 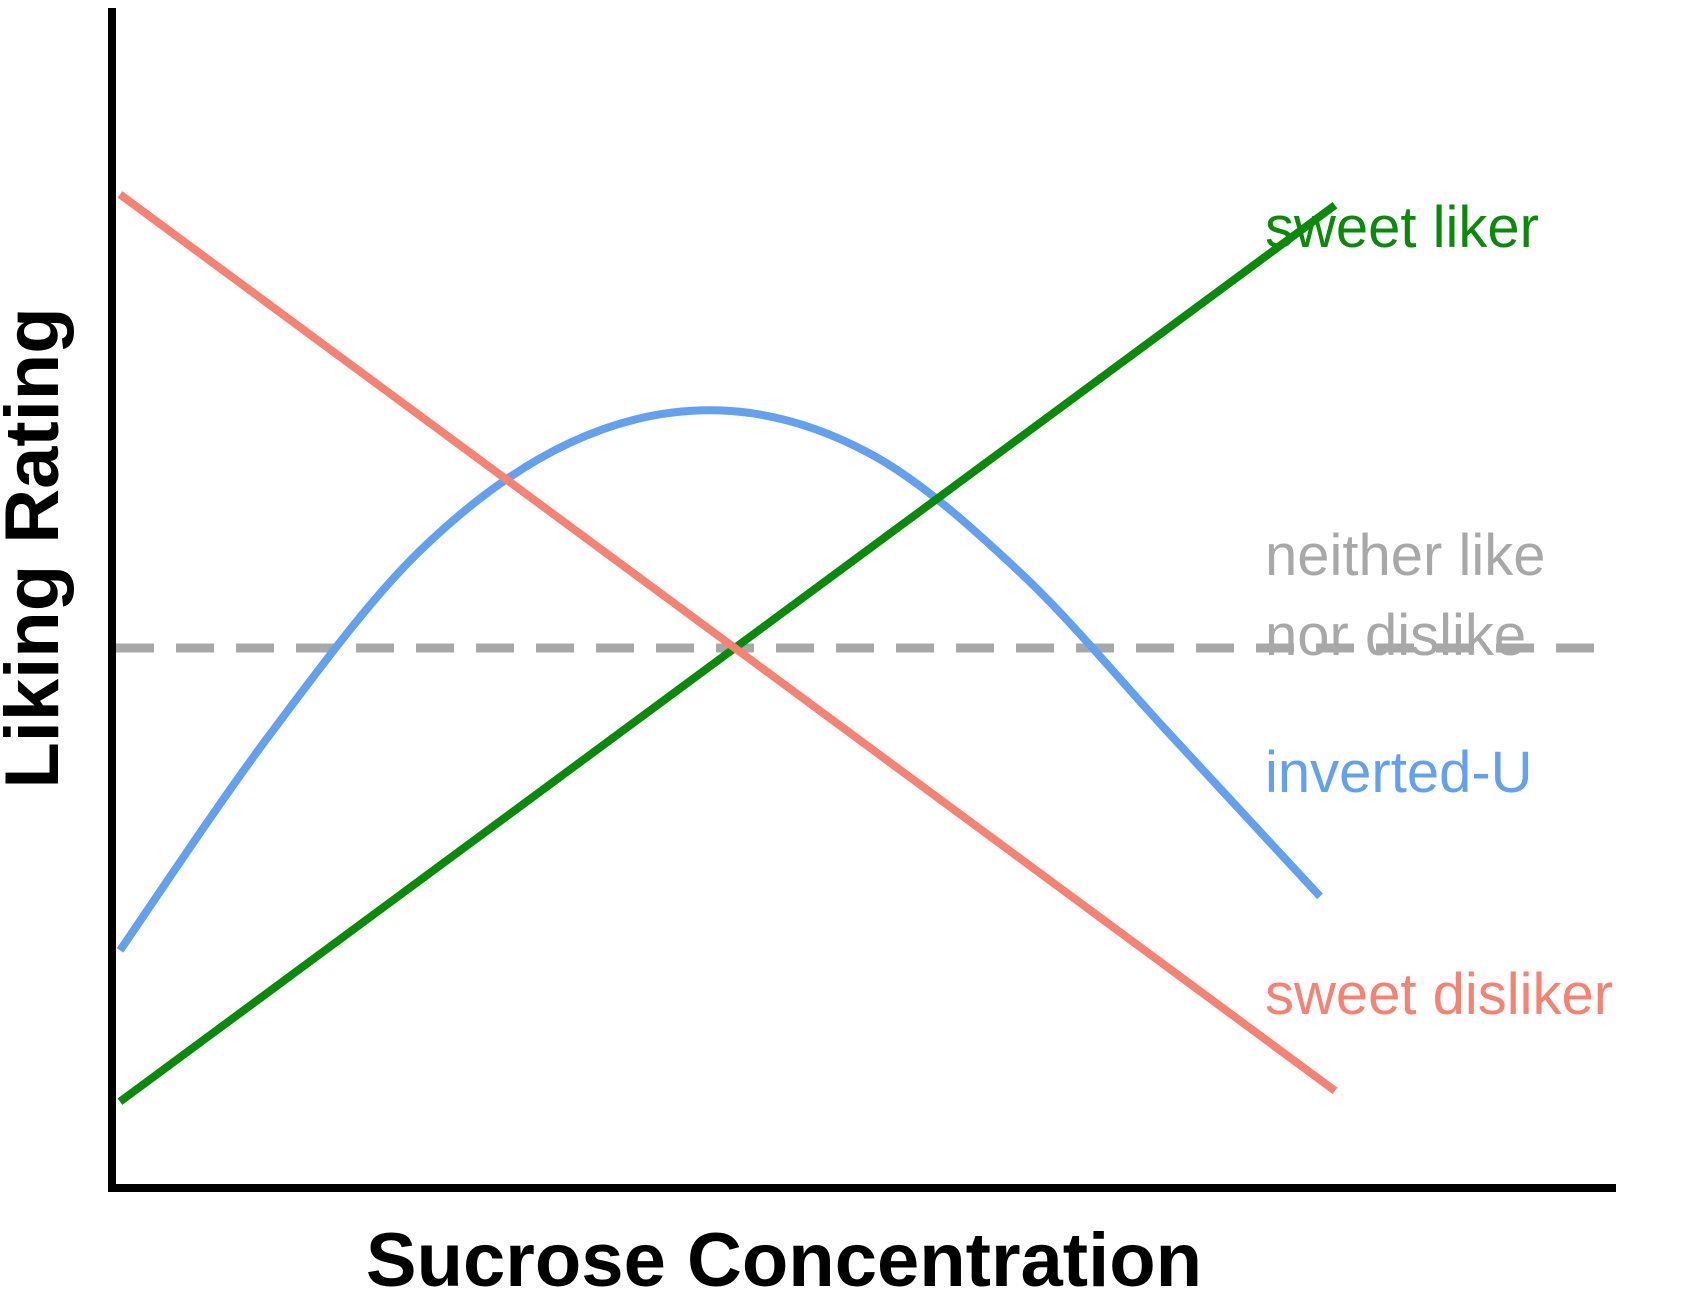 I want to click on reference-label-line-2: nor dislike, so click(x=1395, y=635).